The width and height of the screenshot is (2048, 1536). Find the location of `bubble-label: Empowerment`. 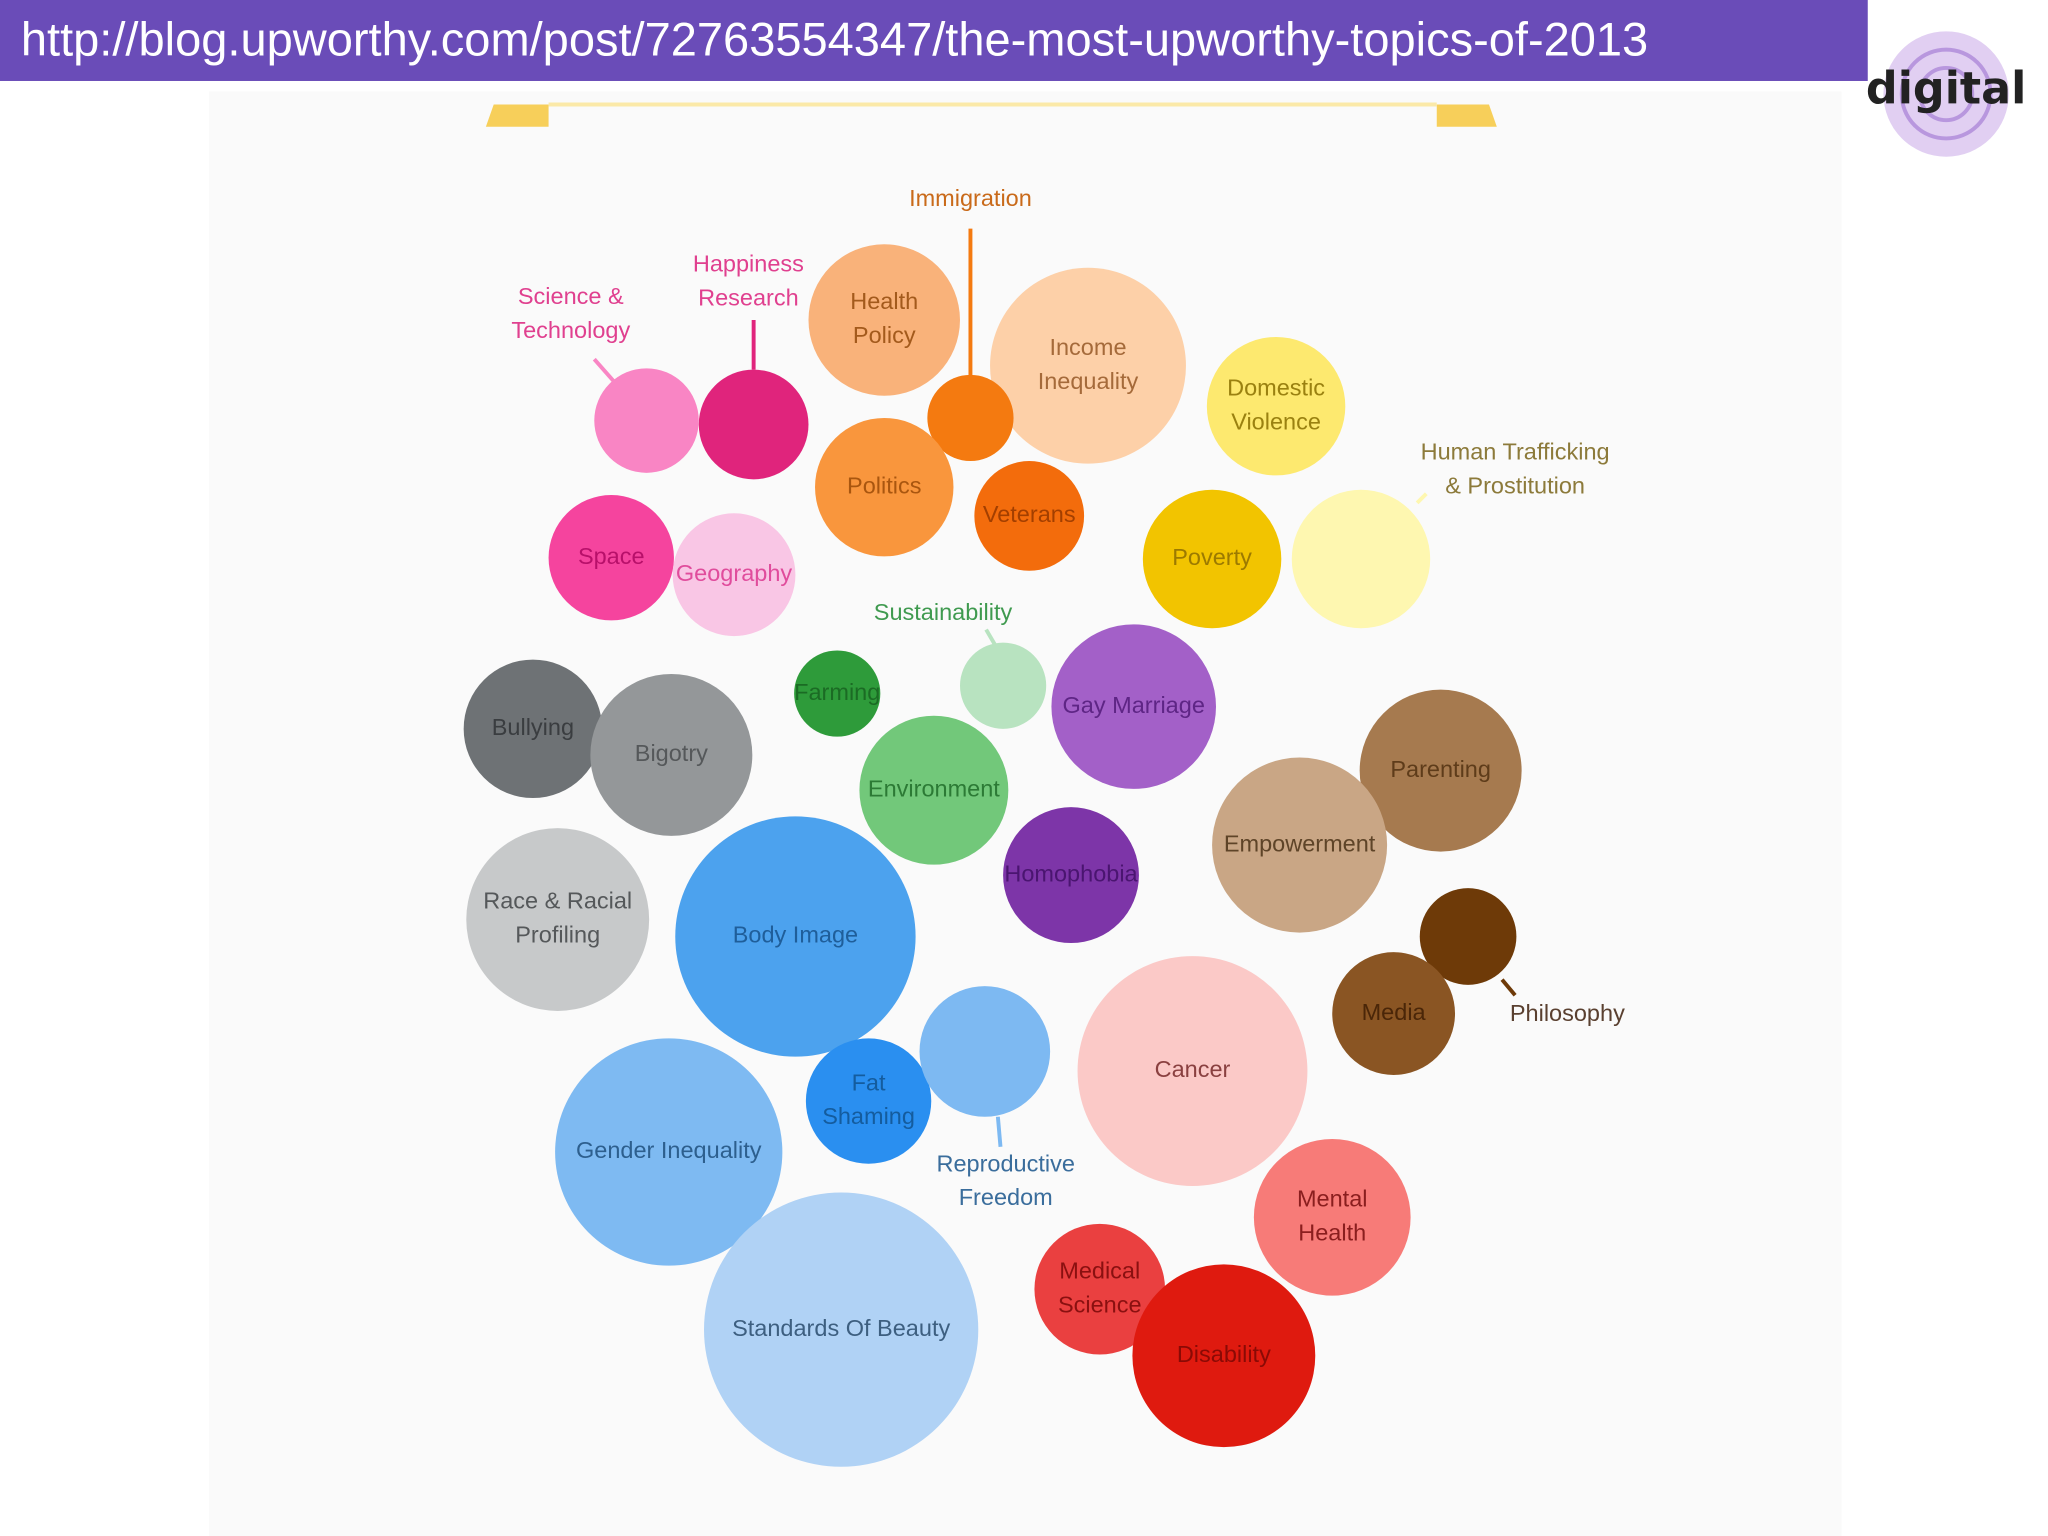

bubble-label: Empowerment is located at coordinates (1300, 843).